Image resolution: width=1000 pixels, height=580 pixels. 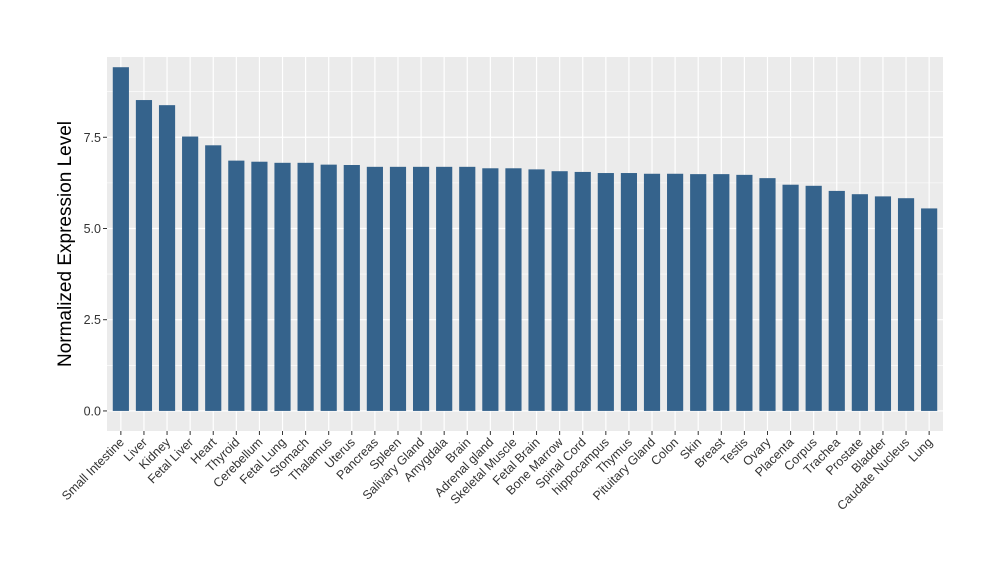 I want to click on bar-kidney, so click(x=167, y=258).